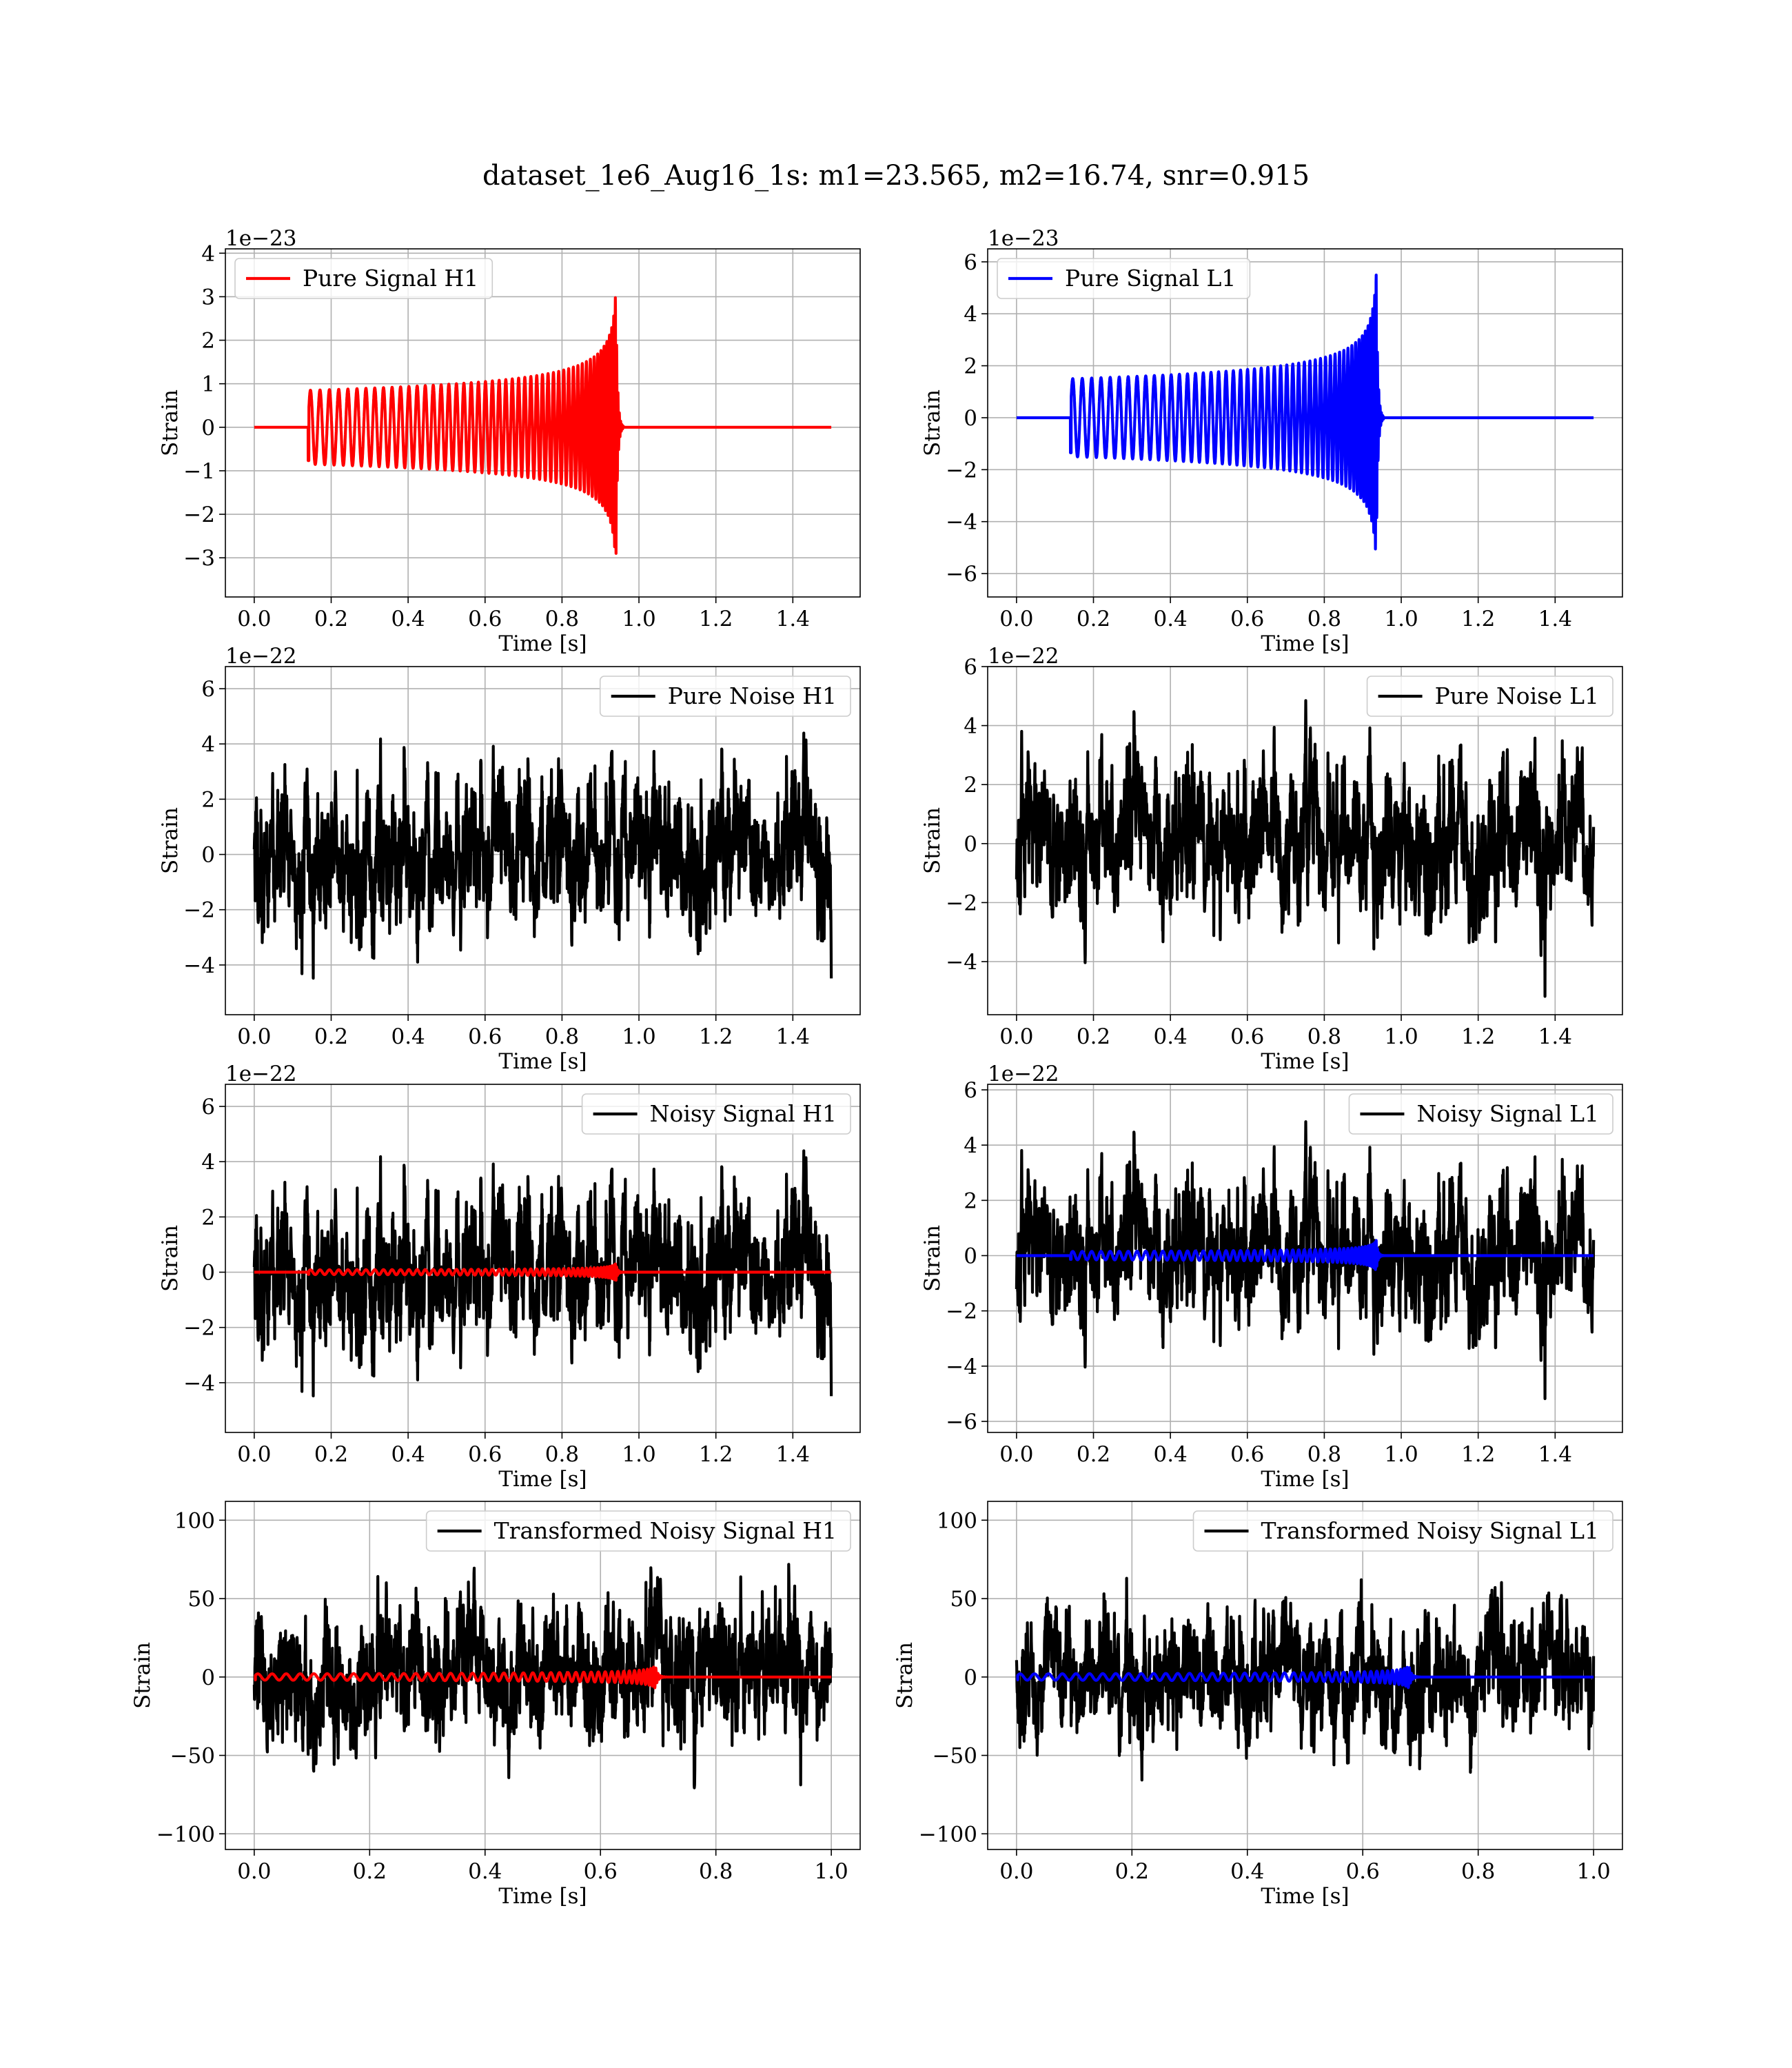 This screenshot has width=1792, height=2068. I want to click on legend: Transformed Noisy Signal L1, so click(1402, 1531).